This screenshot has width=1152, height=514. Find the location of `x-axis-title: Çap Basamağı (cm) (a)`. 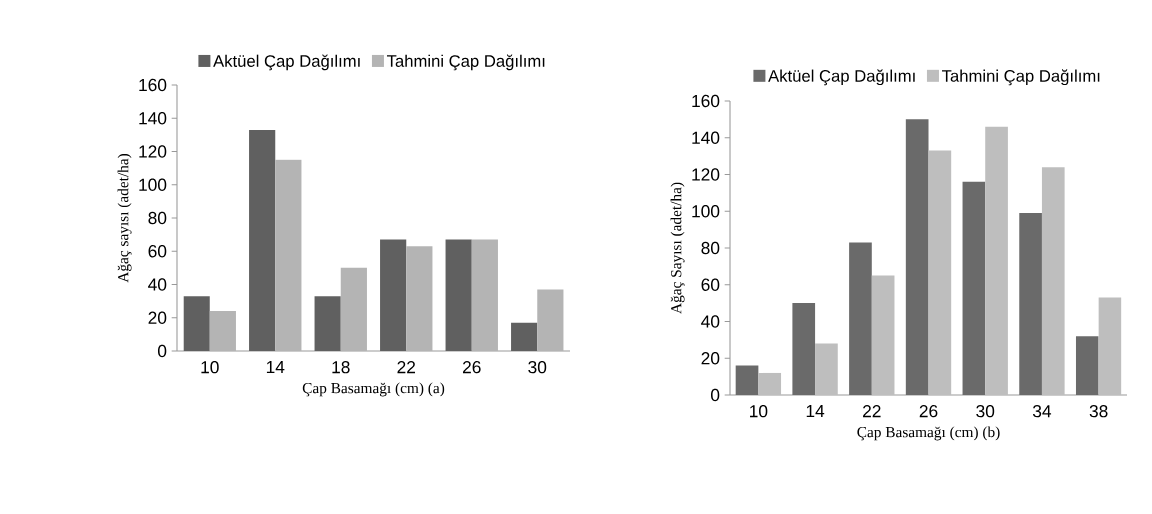

x-axis-title: Çap Basamağı (cm) (a) is located at coordinates (373, 389).